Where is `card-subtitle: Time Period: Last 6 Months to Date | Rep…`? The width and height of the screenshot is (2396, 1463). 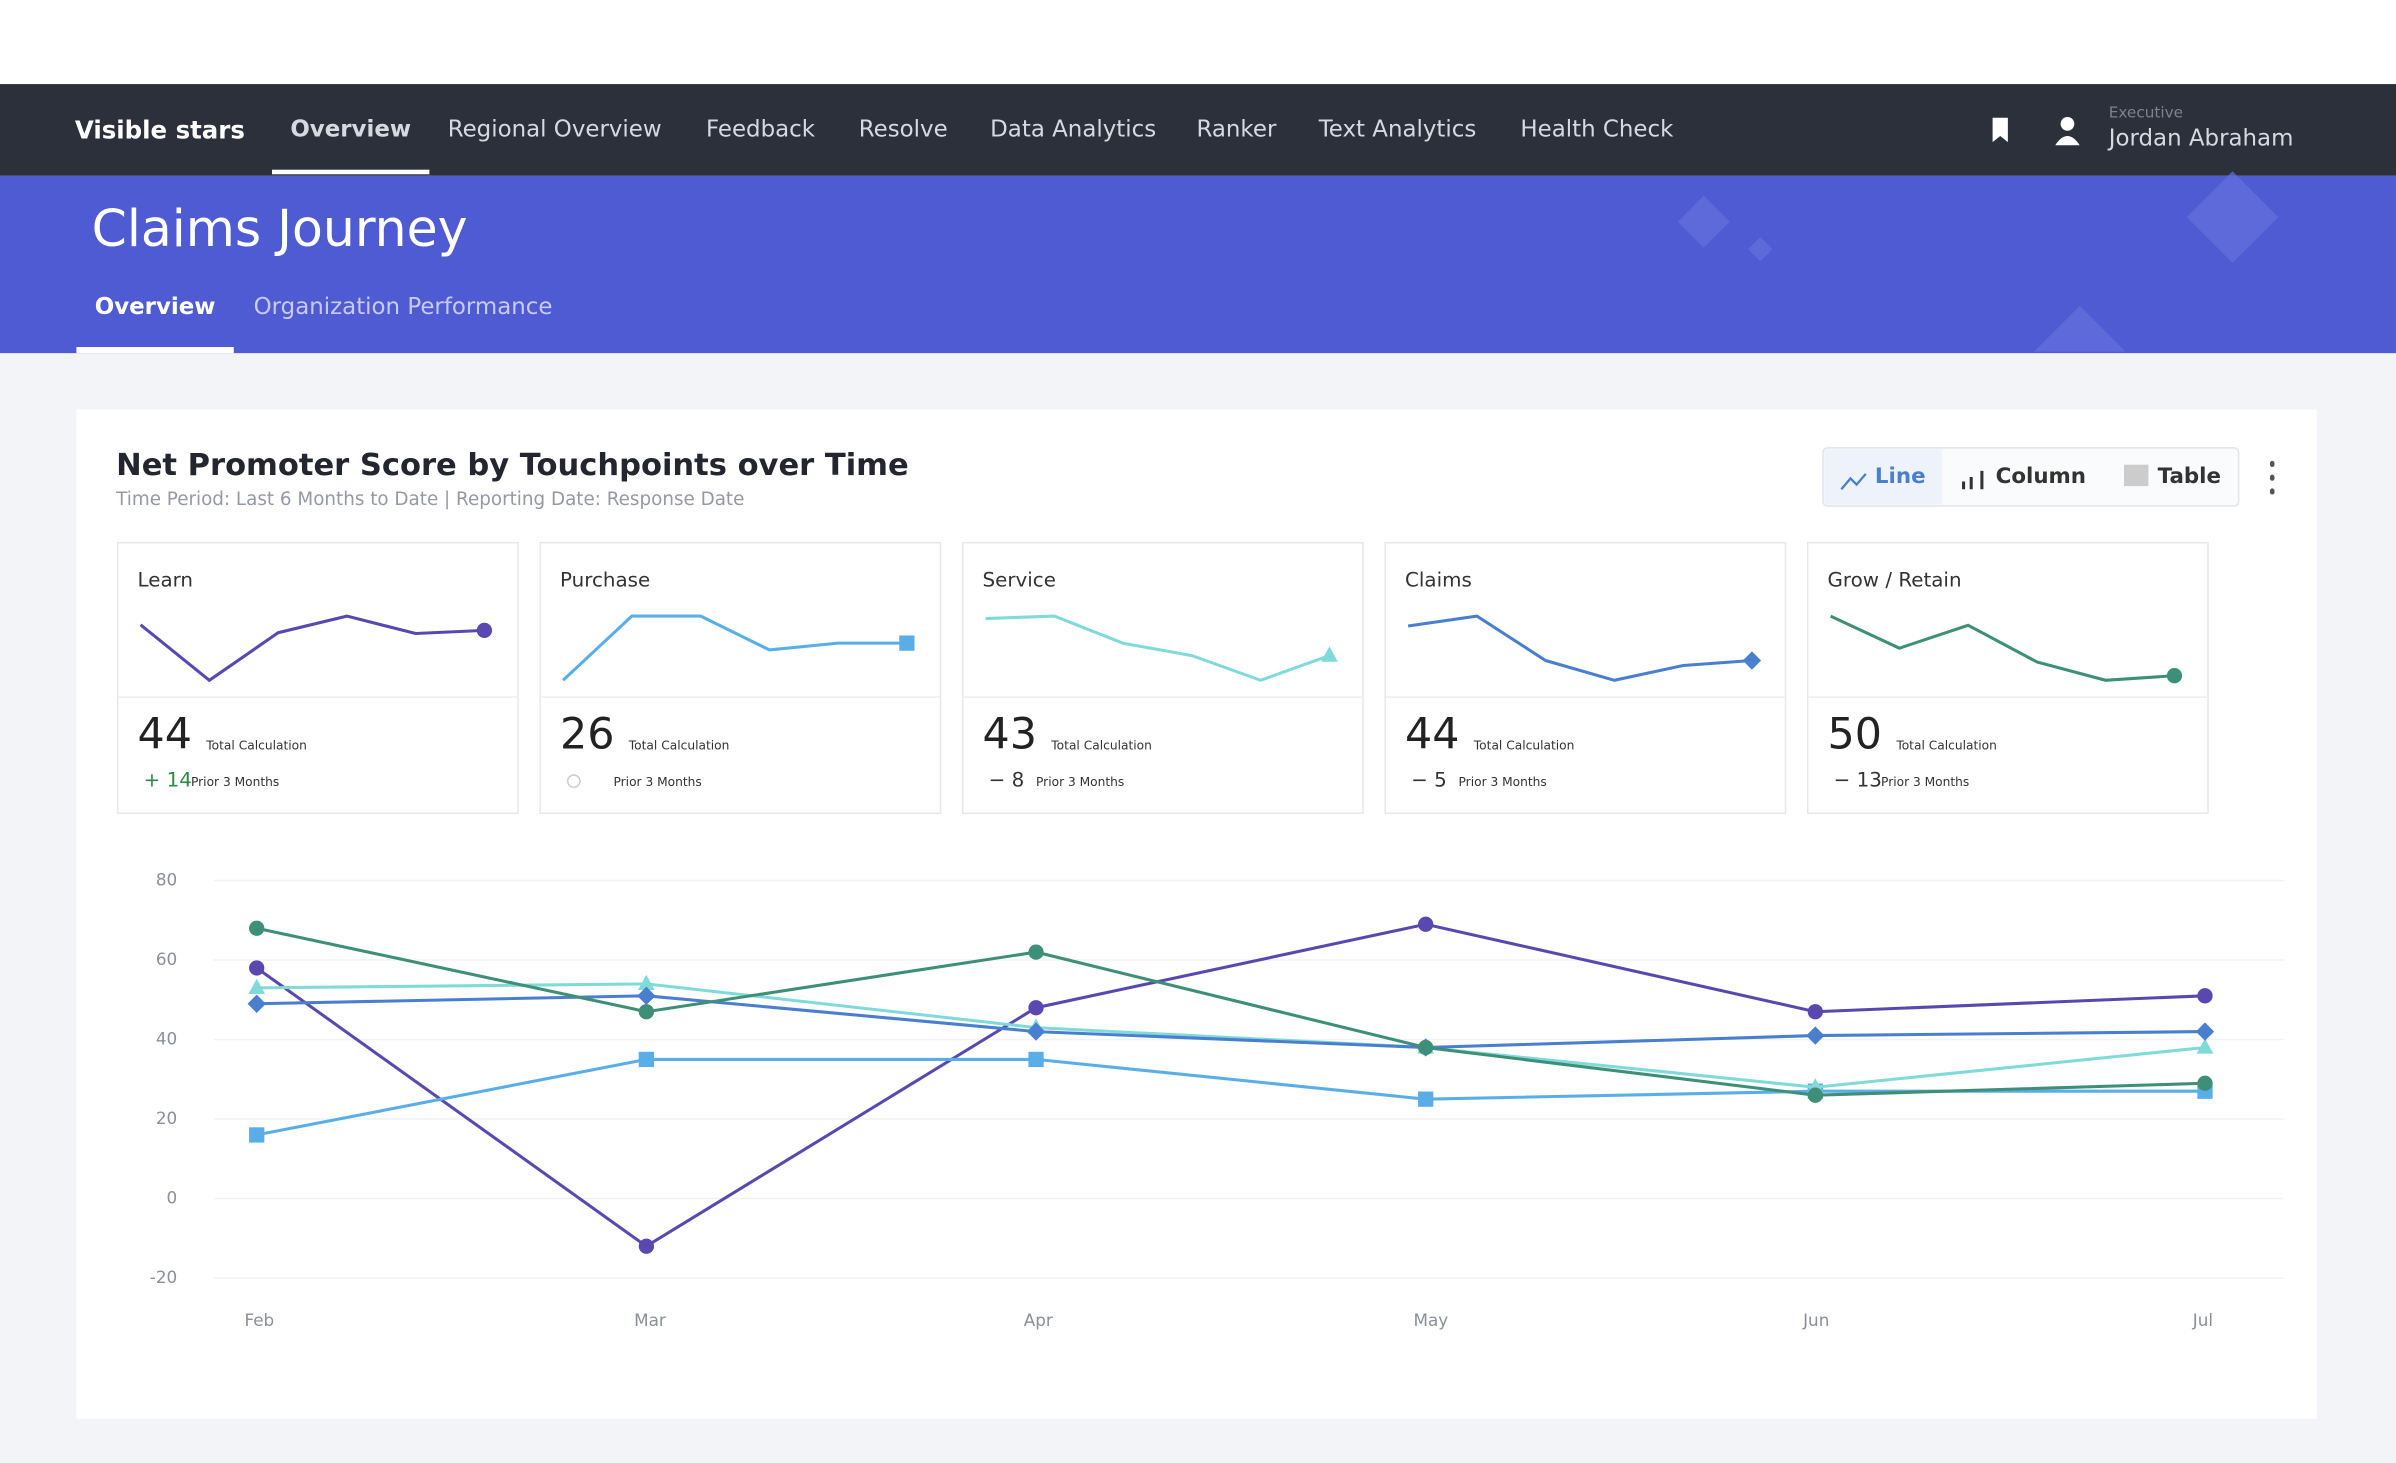 card-subtitle: Time Period: Last 6 Months to Date | Rep… is located at coordinates (429, 499).